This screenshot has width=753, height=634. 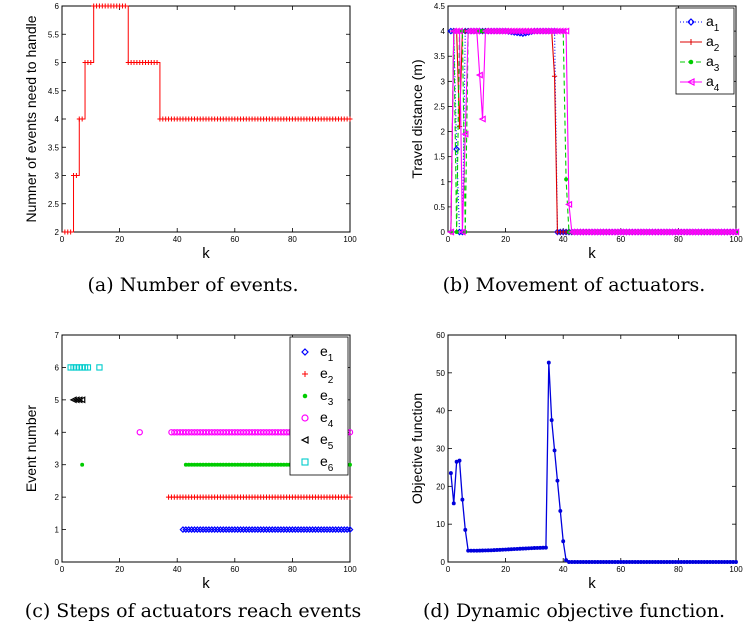 I want to click on y-tick-label: 10, so click(x=440, y=524).